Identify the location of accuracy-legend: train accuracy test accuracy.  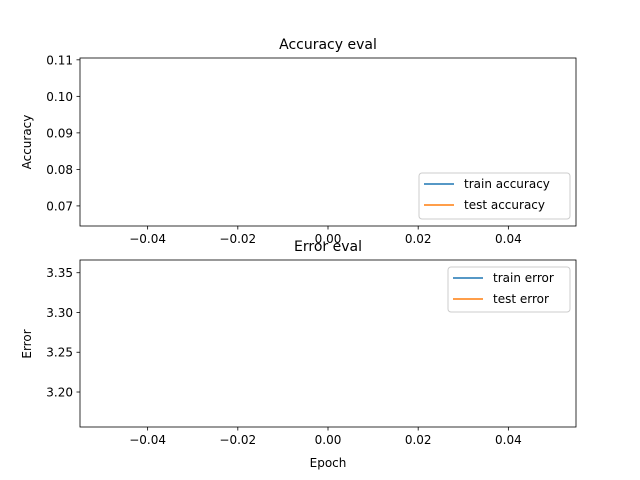
(494, 196).